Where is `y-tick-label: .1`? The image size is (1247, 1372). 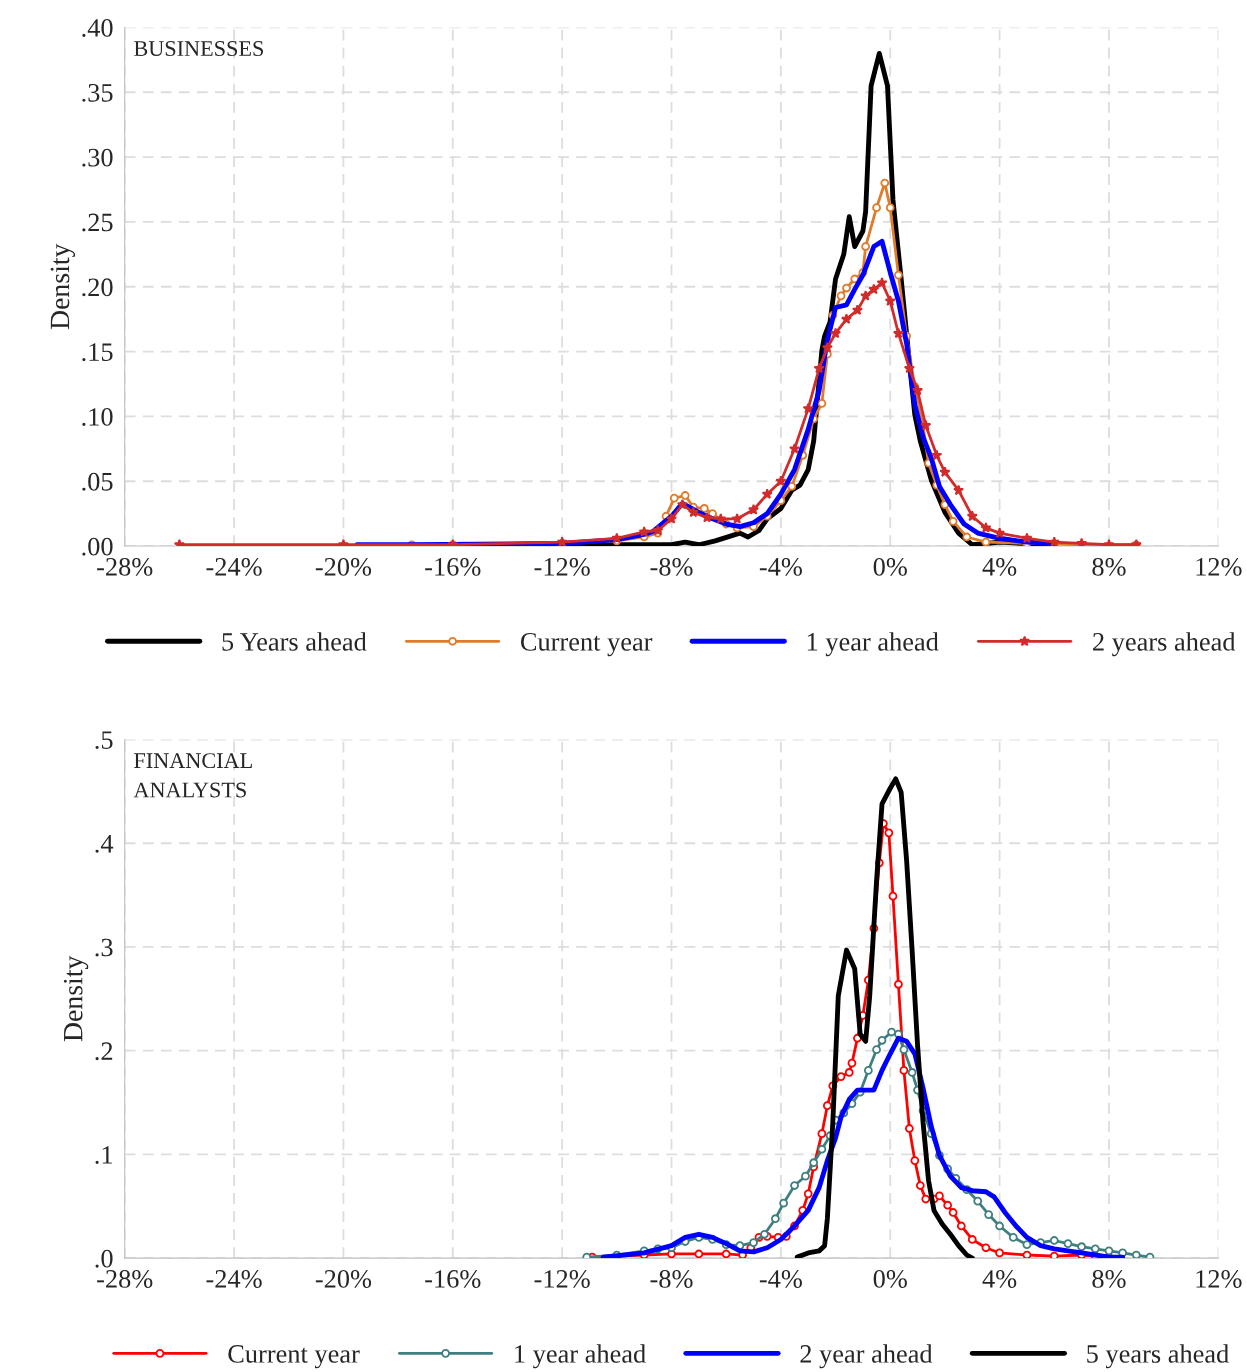 y-tick-label: .1 is located at coordinates (104, 1155).